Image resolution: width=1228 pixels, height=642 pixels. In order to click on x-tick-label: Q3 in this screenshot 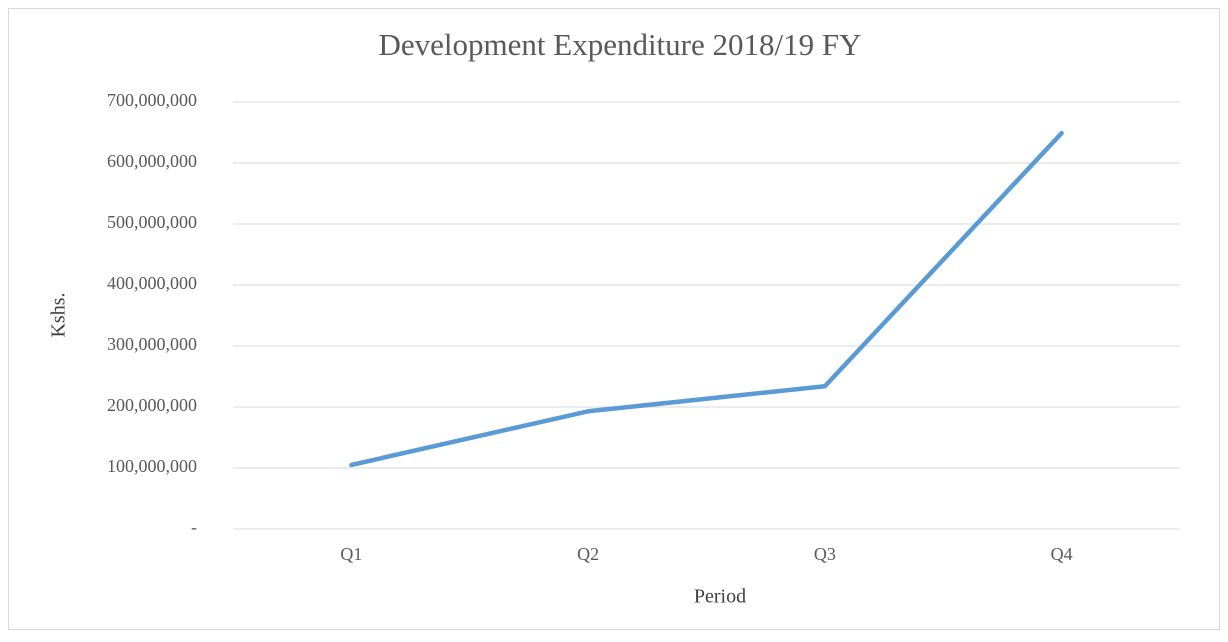, I will do `click(825, 554)`.